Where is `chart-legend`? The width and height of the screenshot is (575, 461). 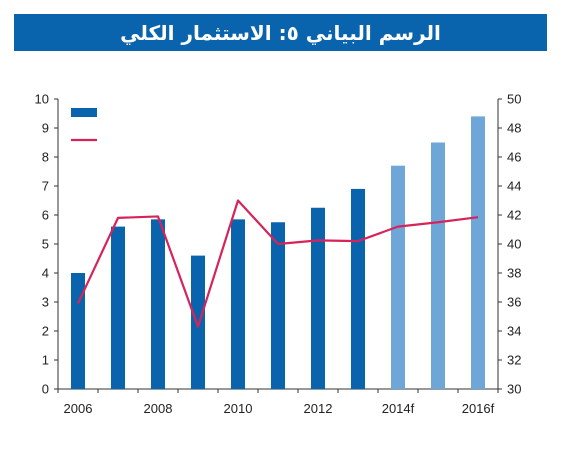 chart-legend is located at coordinates (84, 125).